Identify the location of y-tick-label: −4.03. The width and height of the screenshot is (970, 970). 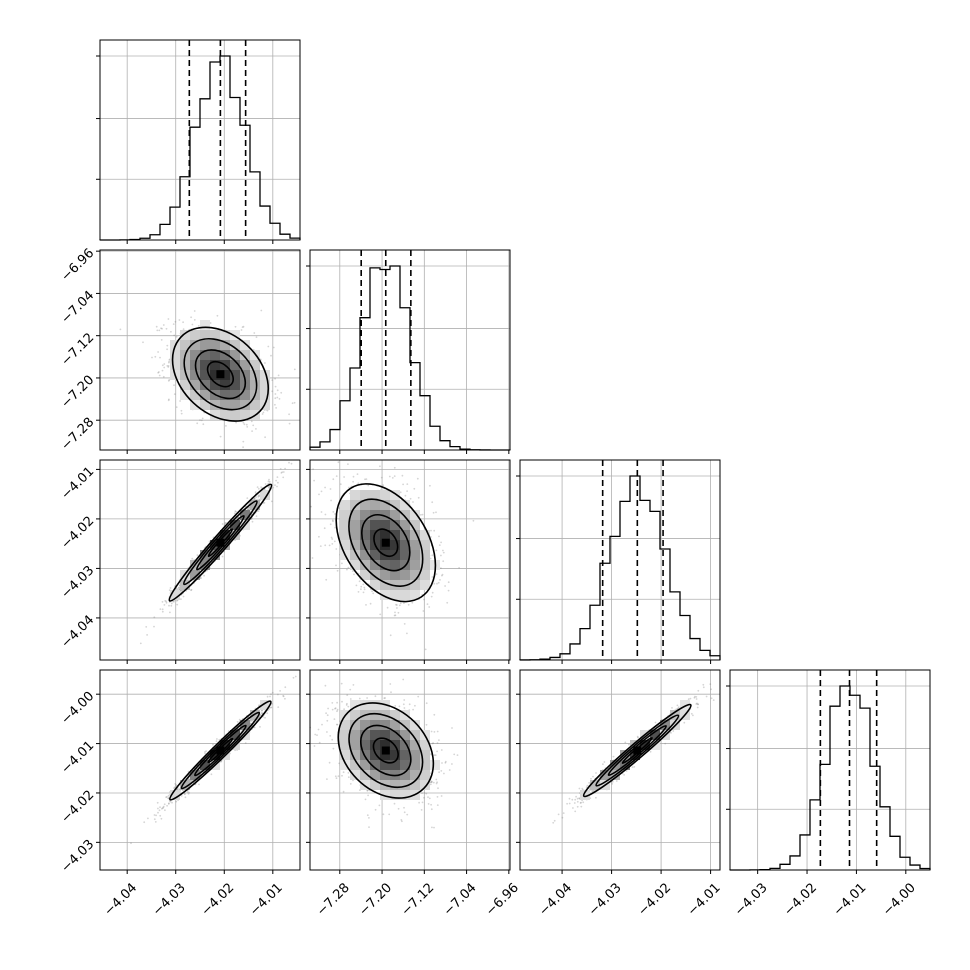
(78, 856).